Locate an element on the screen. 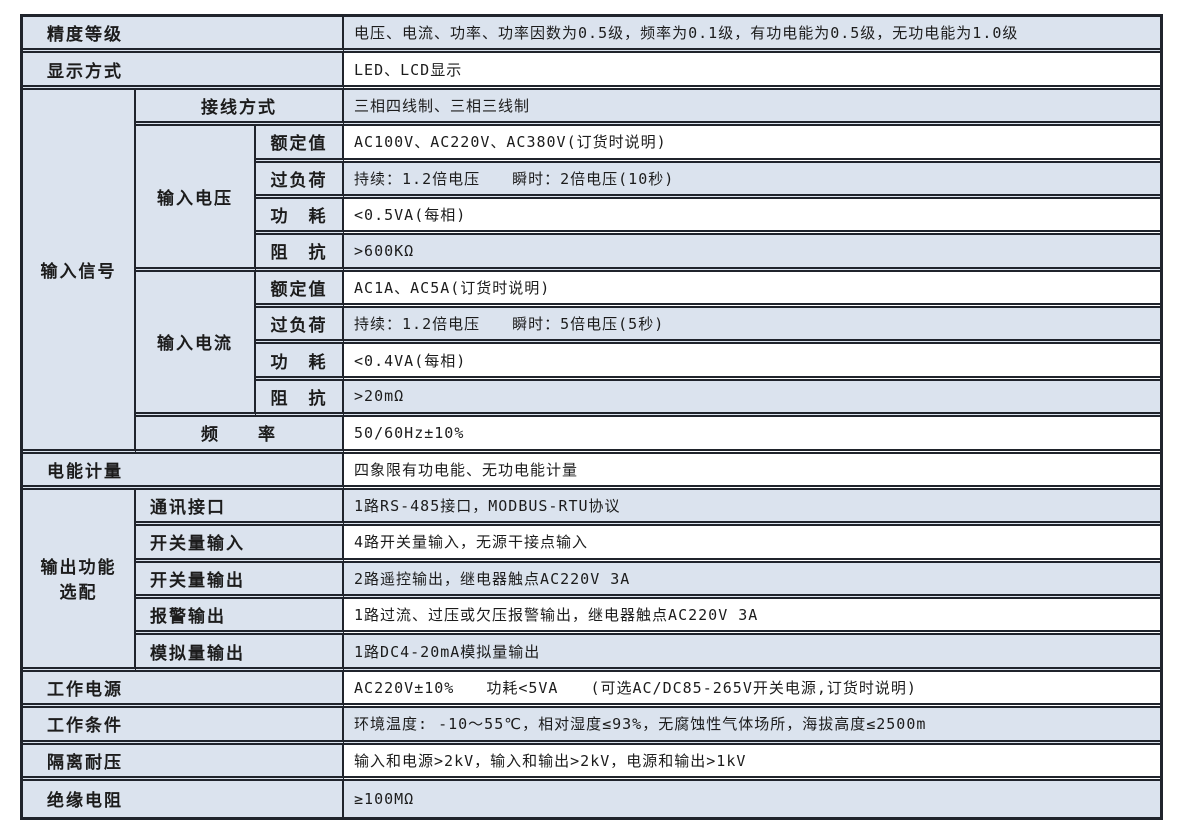  value-overload-voltage: 持续：1.2倍电压 瞬时：2倍电压(10秒) is located at coordinates (752, 180).